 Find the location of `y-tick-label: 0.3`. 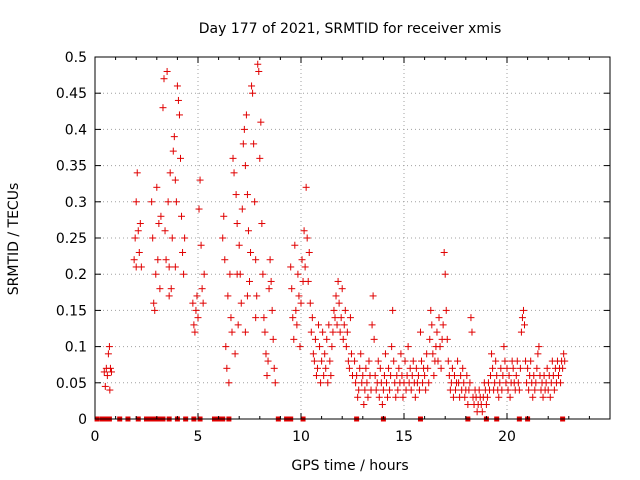

y-tick-label: 0.3 is located at coordinates (76, 203).